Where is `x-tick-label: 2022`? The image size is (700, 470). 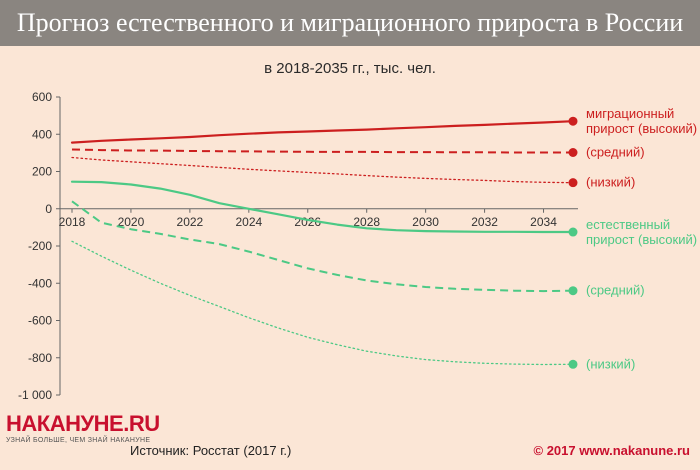 x-tick-label: 2022 is located at coordinates (190, 222).